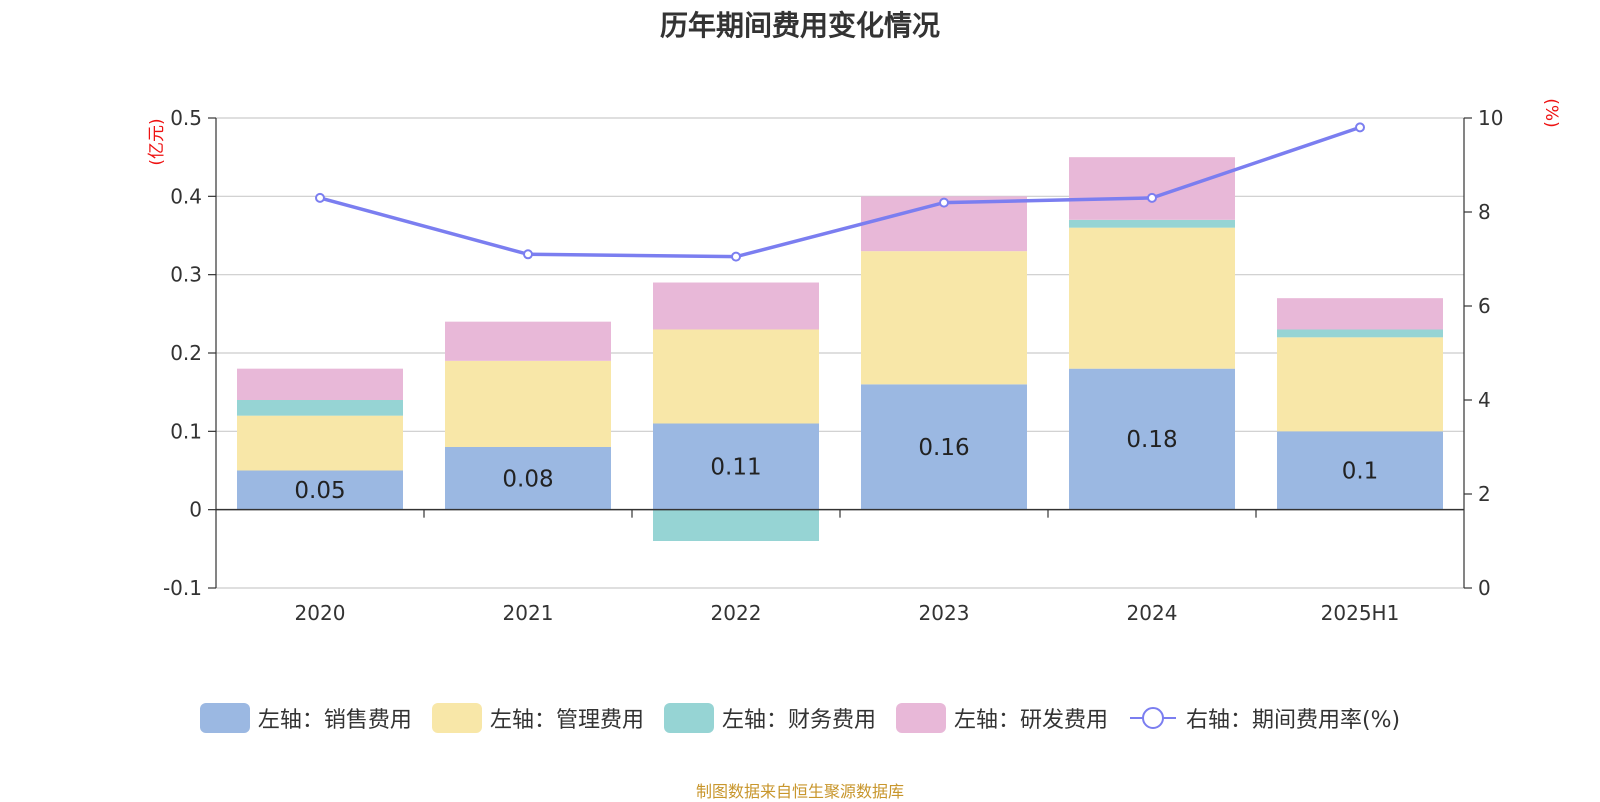  I want to click on rate-line, so click(840, 192).